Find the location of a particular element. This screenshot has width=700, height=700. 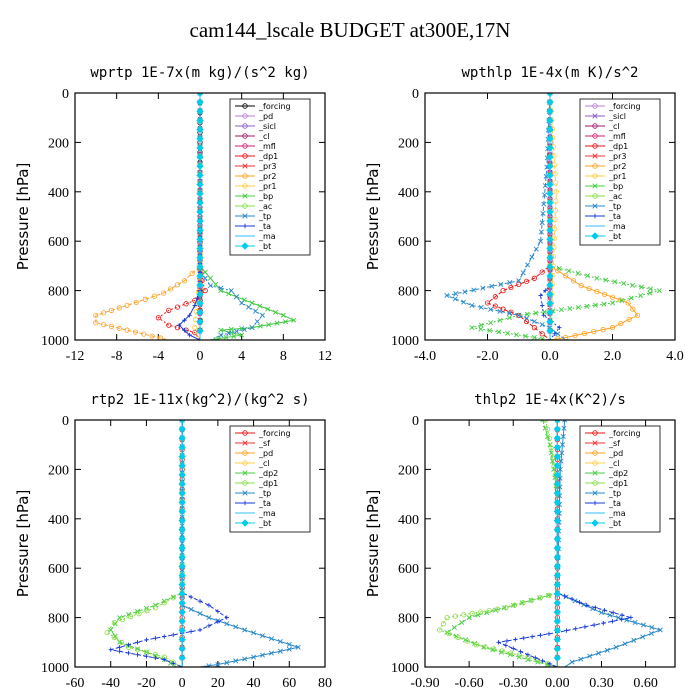

legend-label: _mfl is located at coordinates (267, 146).